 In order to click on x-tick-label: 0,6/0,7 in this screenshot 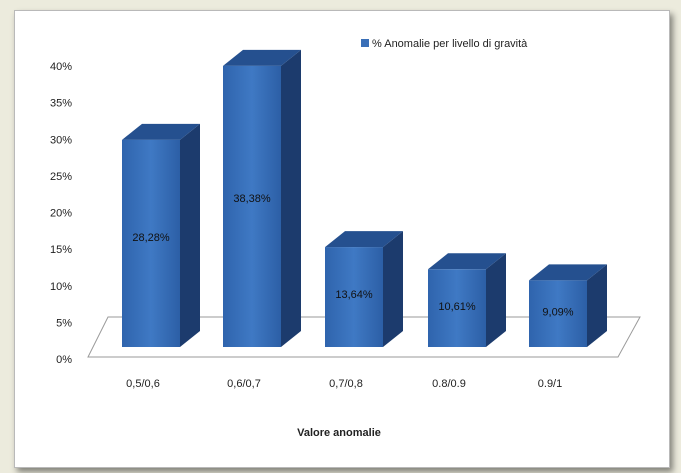, I will do `click(244, 384)`.